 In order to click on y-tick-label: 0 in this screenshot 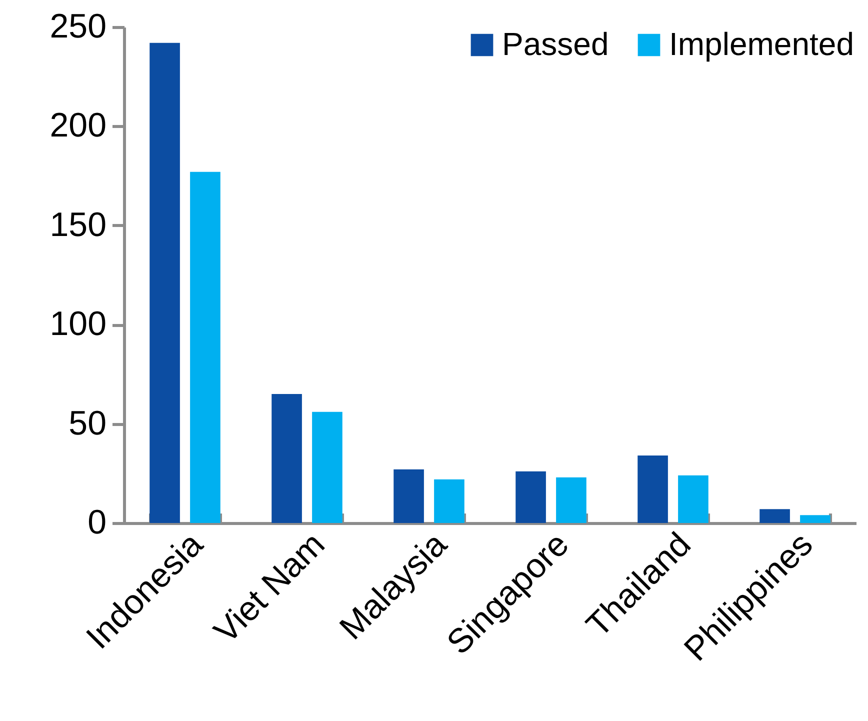, I will do `click(97, 523)`.